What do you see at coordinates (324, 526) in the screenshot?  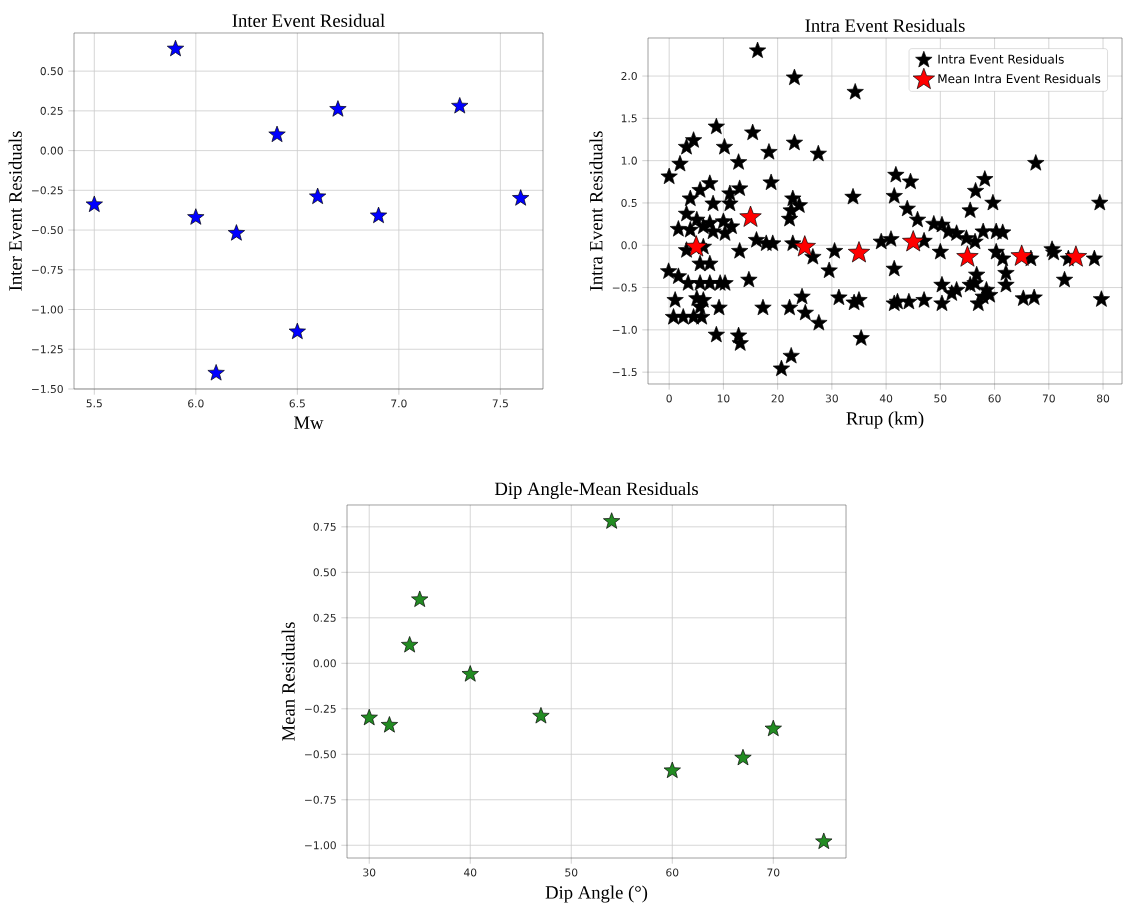 I see `y-tick-label: 0.75` at bounding box center [324, 526].